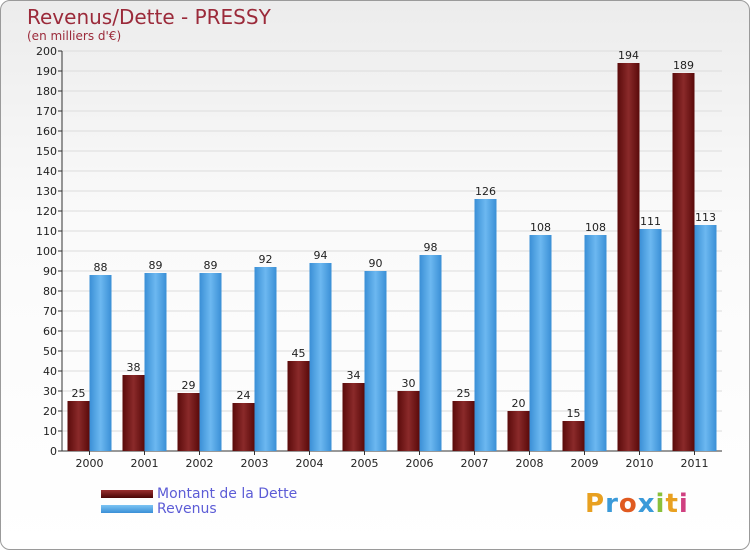  Describe the element at coordinates (705, 217) in the screenshot. I see `data-label-revenus: 113` at that location.